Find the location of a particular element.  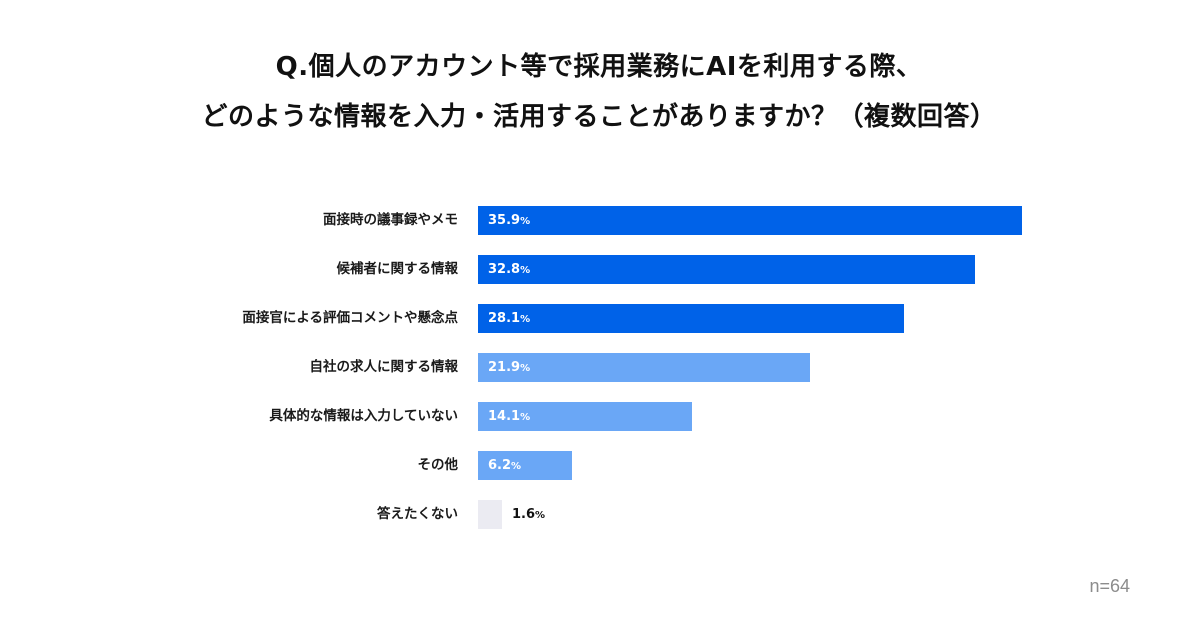

category-label: 面接時の議事録やメモ is located at coordinates (390, 220).